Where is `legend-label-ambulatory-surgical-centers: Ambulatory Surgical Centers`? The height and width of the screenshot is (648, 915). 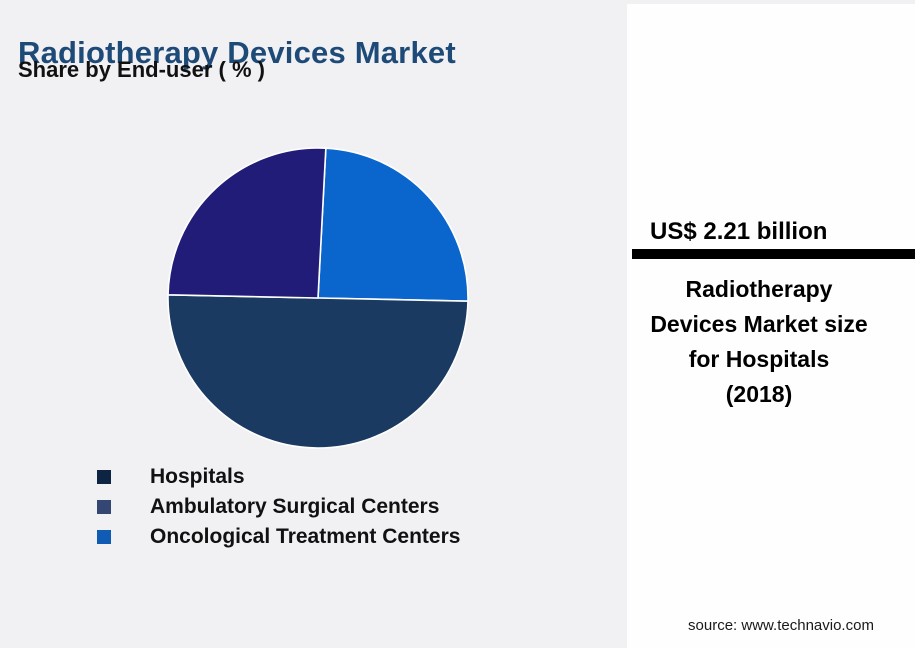 legend-label-ambulatory-surgical-centers: Ambulatory Surgical Centers is located at coordinates (295, 506).